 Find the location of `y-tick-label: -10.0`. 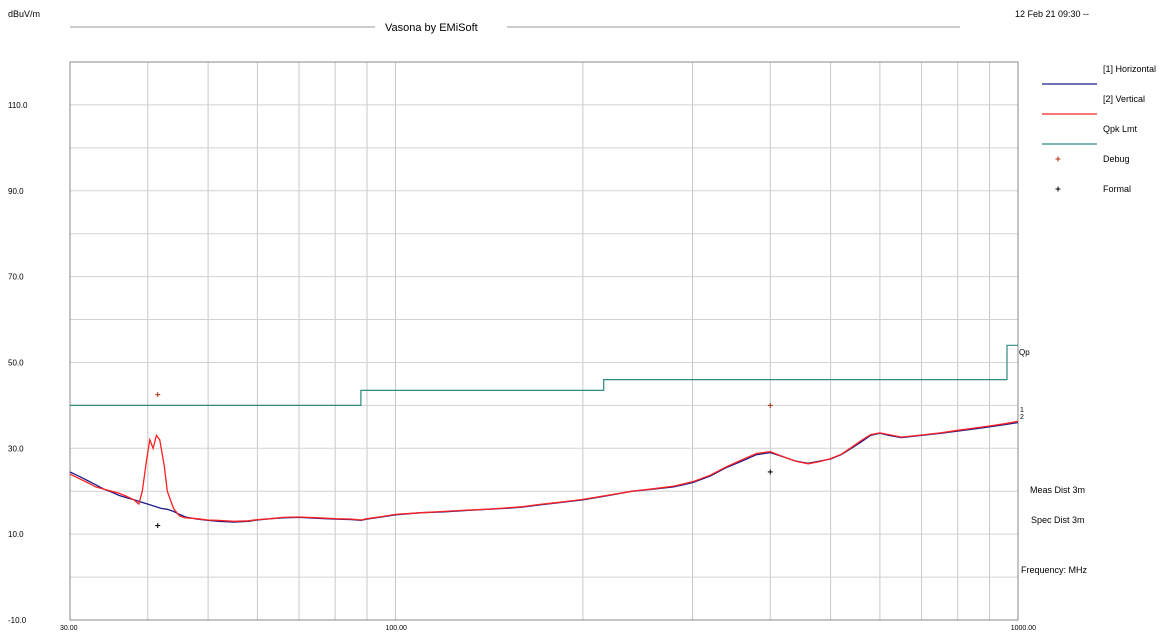

y-tick-label: -10.0 is located at coordinates (17, 620).